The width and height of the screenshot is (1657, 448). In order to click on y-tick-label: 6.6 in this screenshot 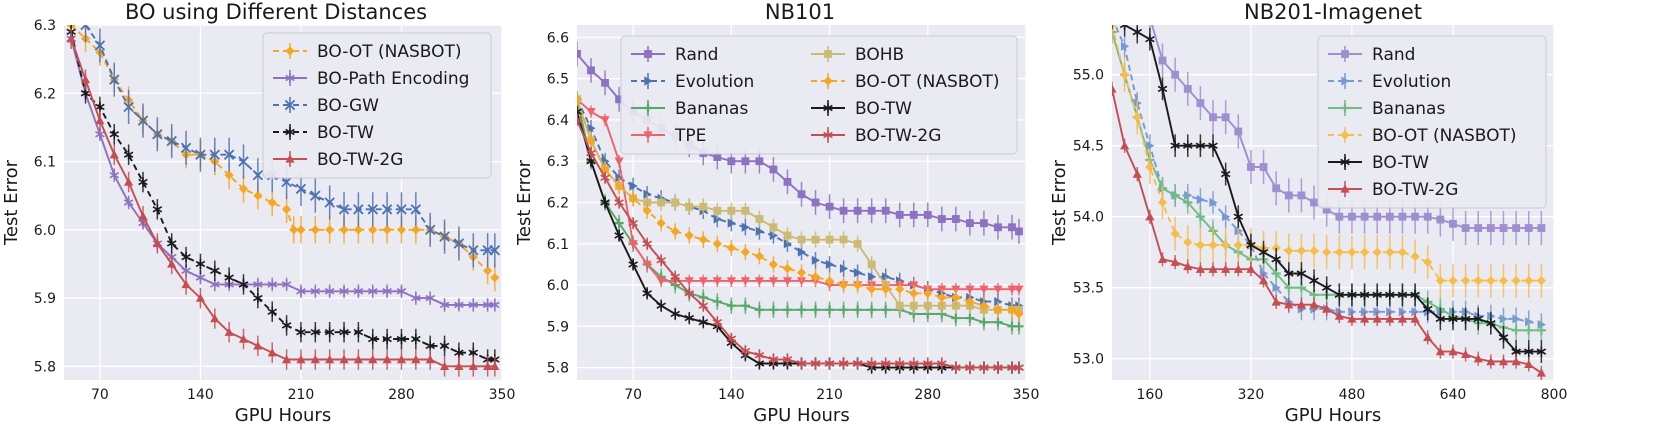, I will do `click(558, 38)`.